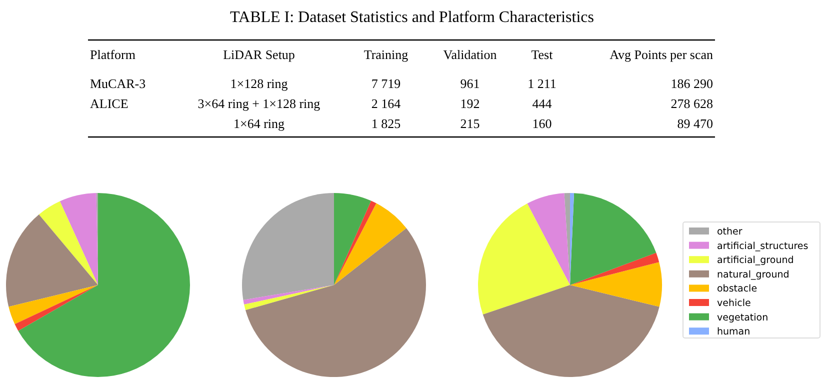 The image size is (824, 384). Describe the element at coordinates (386, 123) in the screenshot. I see `text: 1 825` at that location.